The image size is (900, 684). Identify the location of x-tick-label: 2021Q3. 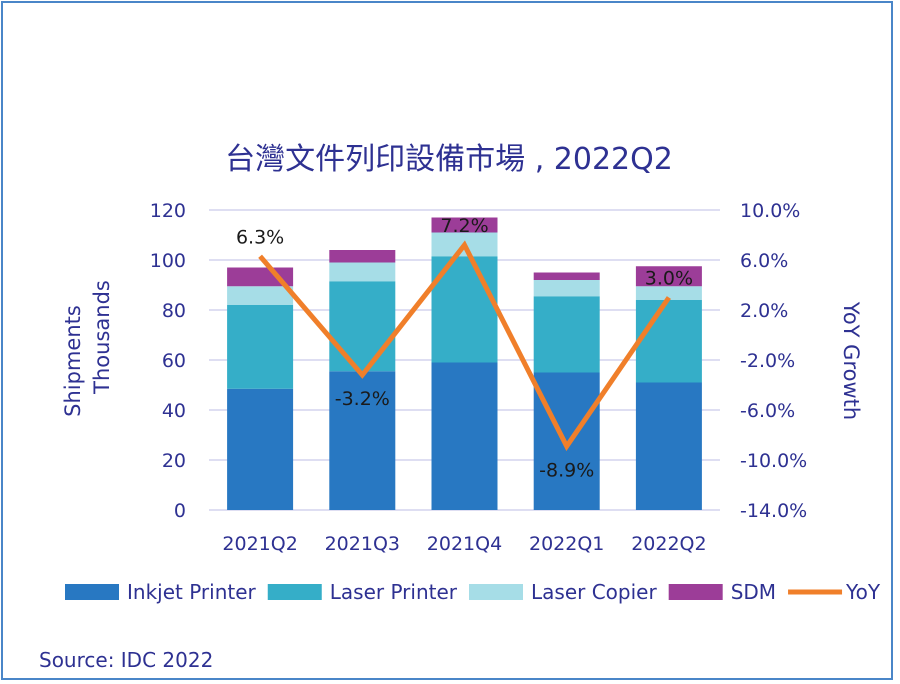
(362, 544).